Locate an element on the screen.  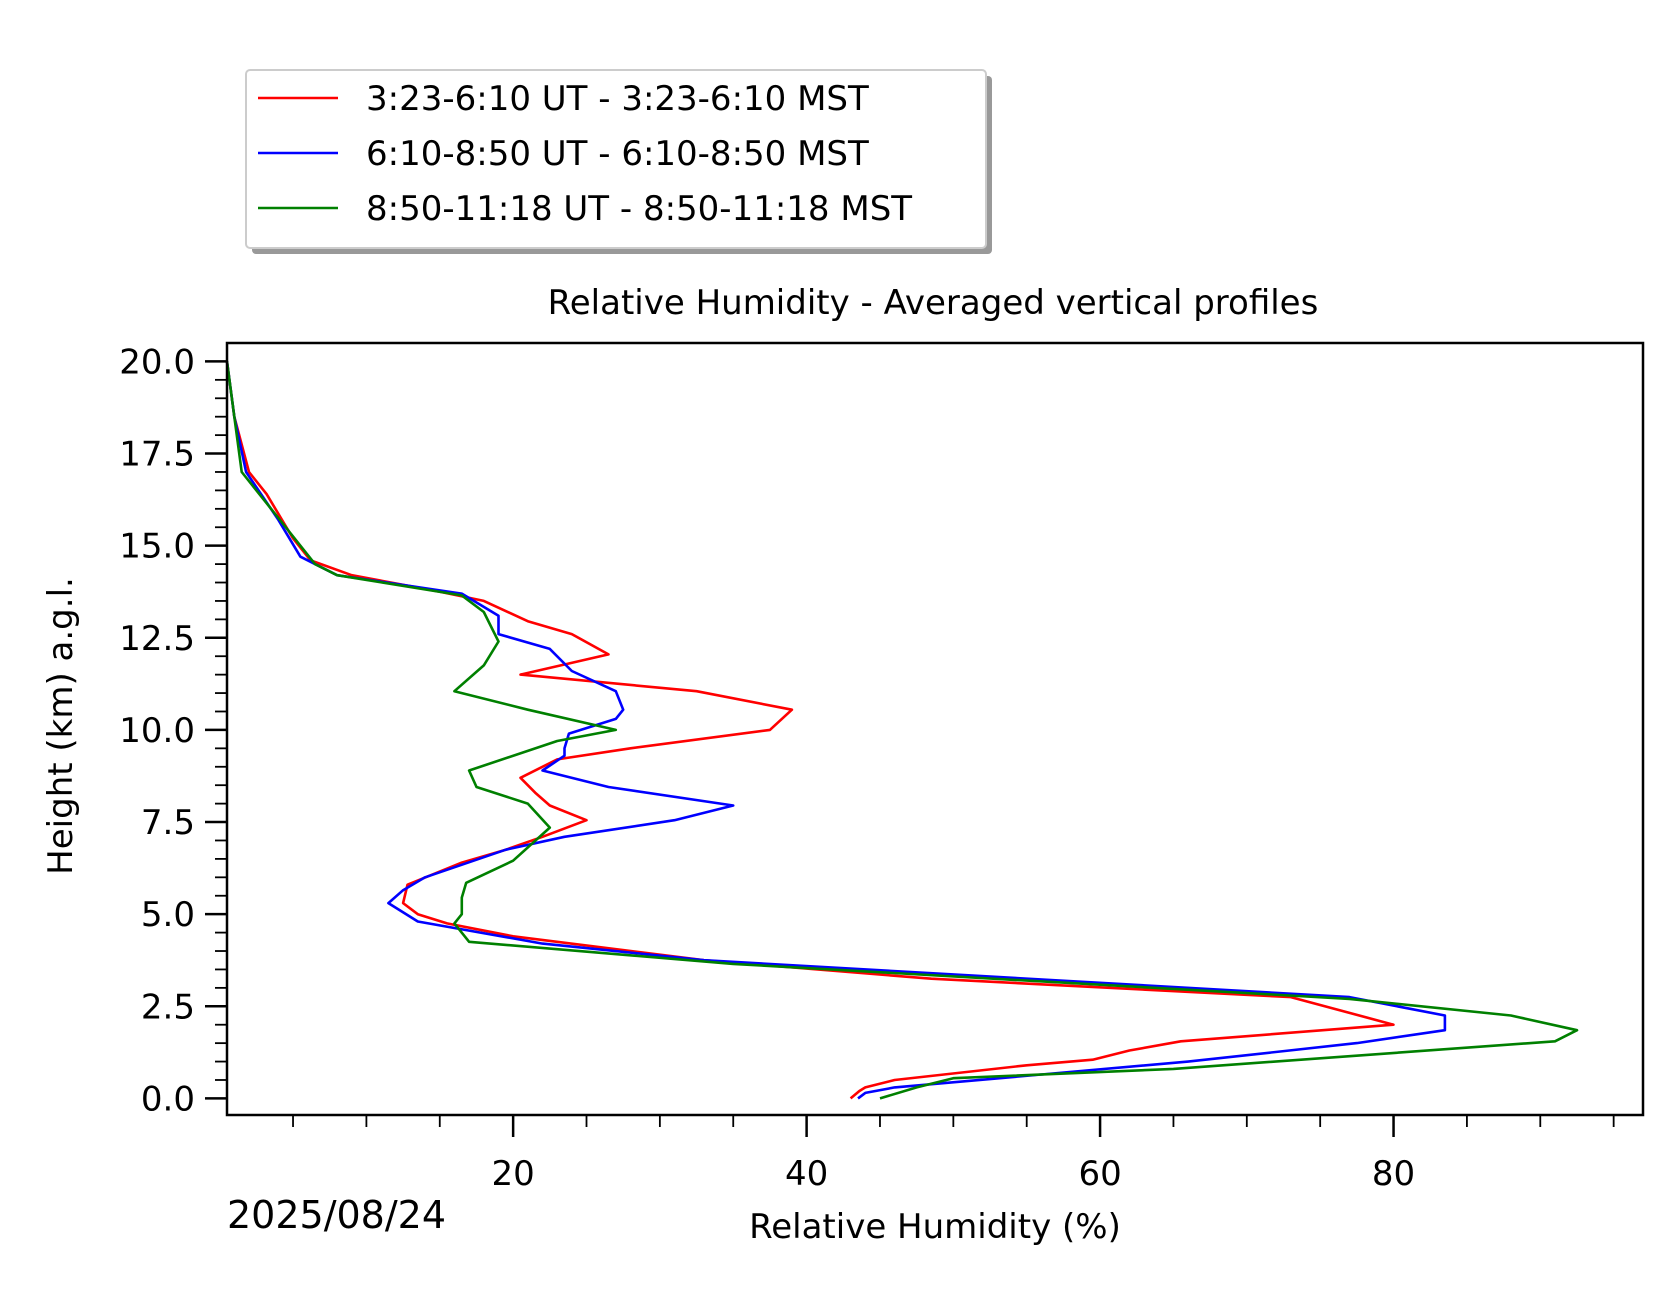
legend-box is located at coordinates (616, 159).